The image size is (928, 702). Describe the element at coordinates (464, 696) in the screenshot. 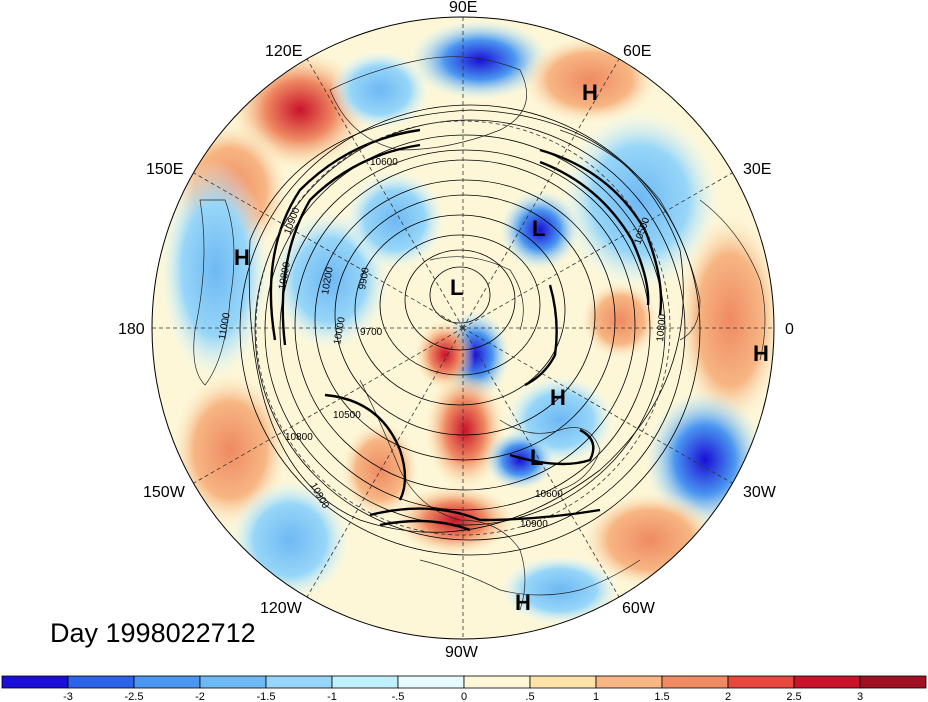

I see `colorbar-tick-label: 0` at that location.